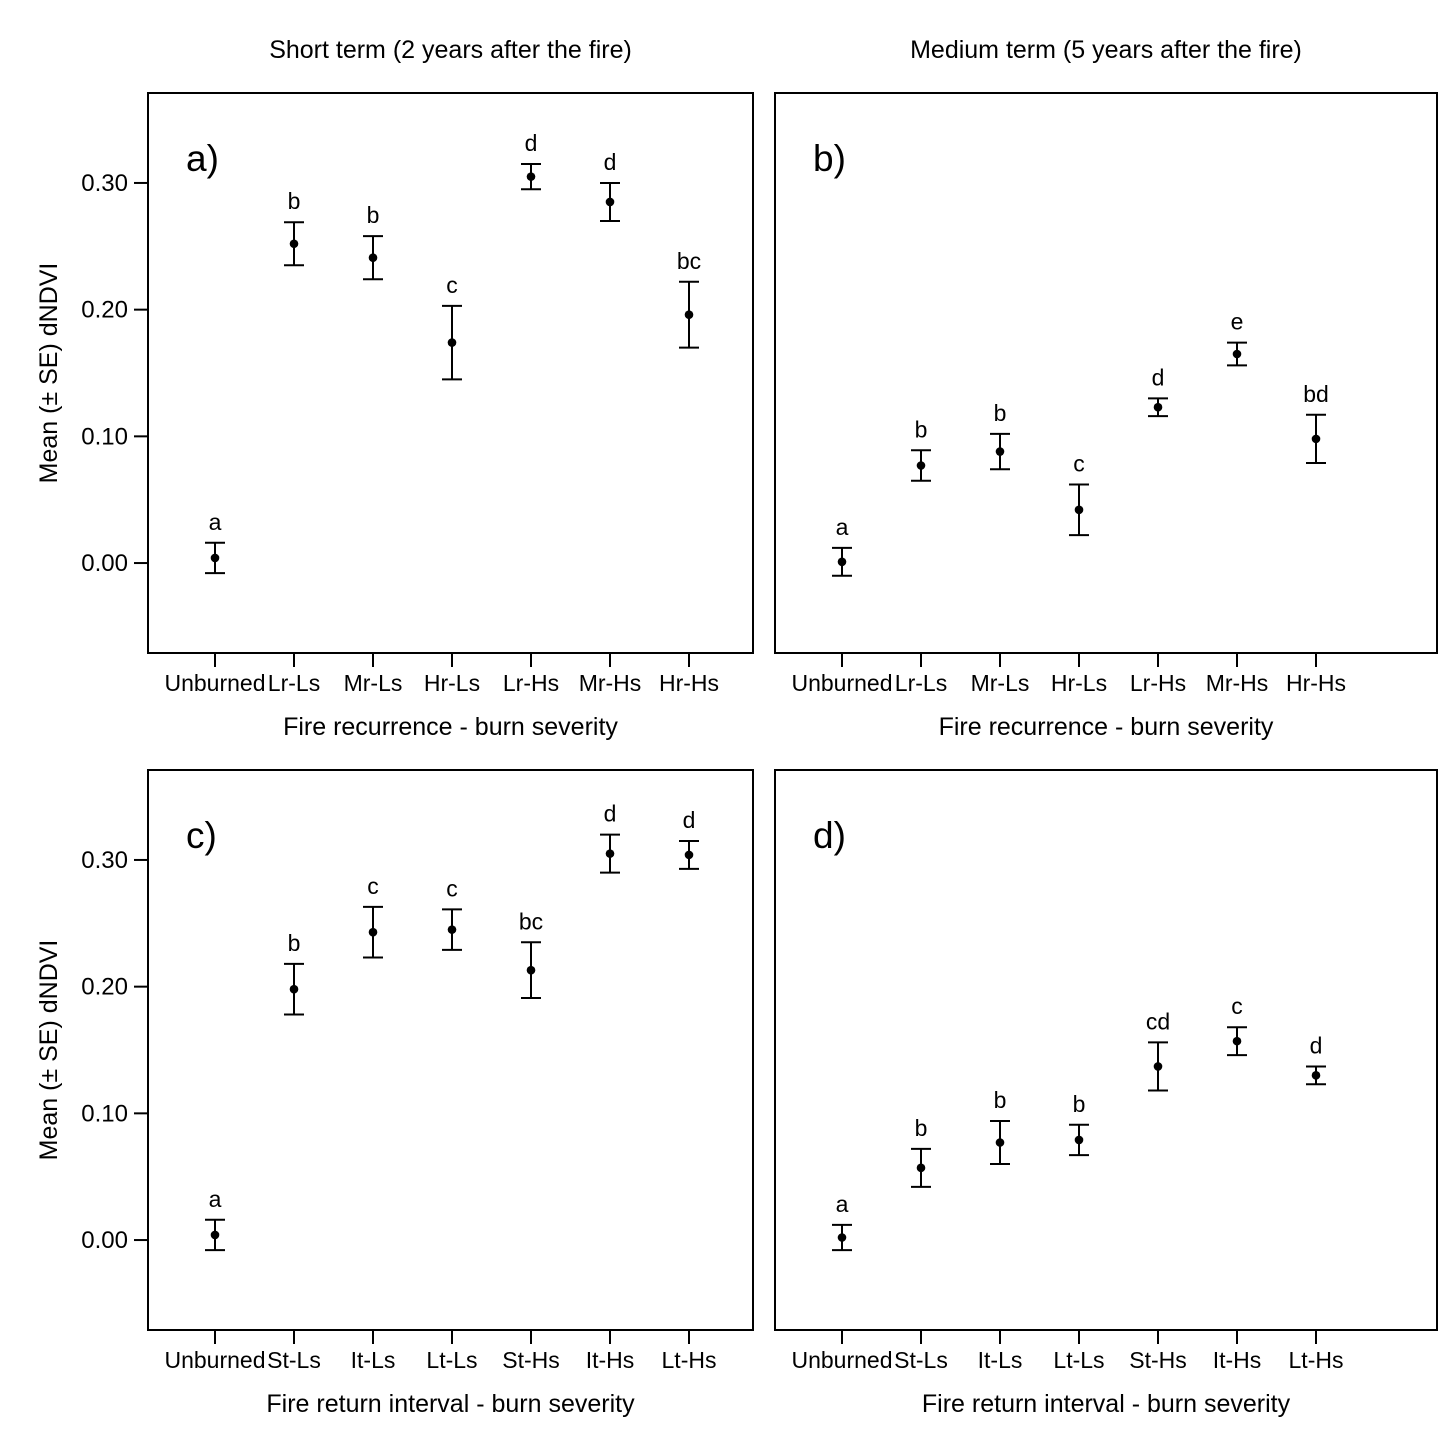 The height and width of the screenshot is (1452, 1438). I want to click on x-tick-label: Hr-Ls, so click(452, 683).